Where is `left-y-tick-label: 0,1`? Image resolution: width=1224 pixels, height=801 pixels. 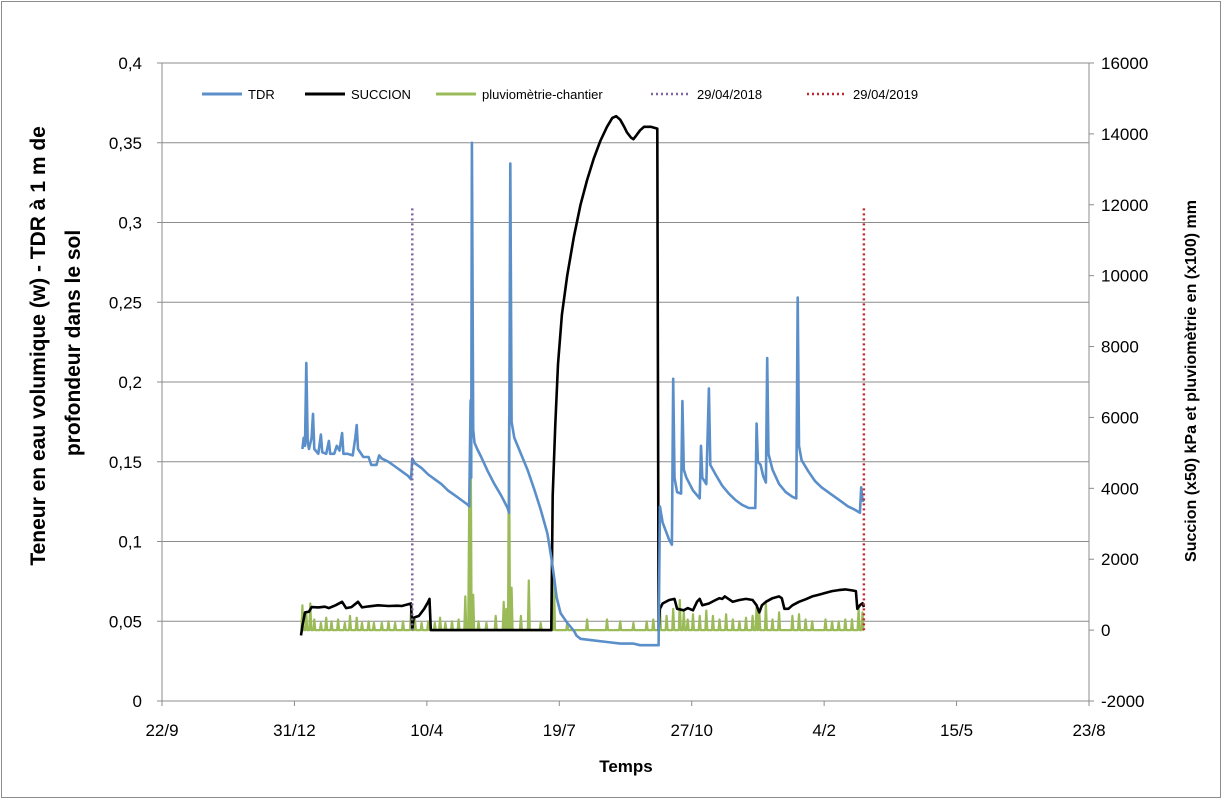 left-y-tick-label: 0,1 is located at coordinates (130, 542).